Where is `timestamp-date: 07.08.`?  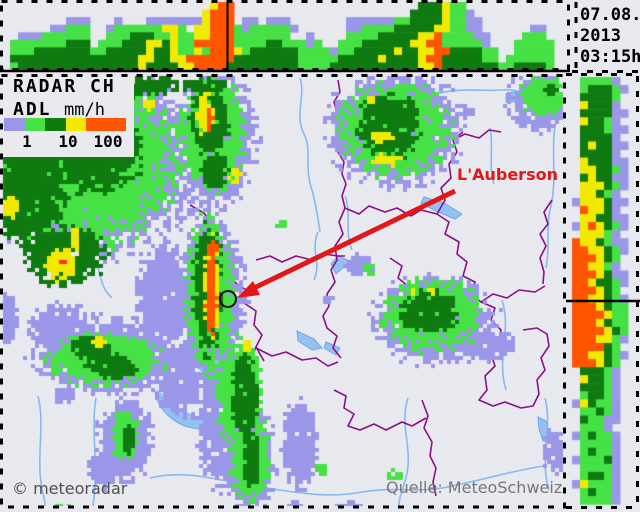
timestamp-date: 07.08. is located at coordinates (610, 15).